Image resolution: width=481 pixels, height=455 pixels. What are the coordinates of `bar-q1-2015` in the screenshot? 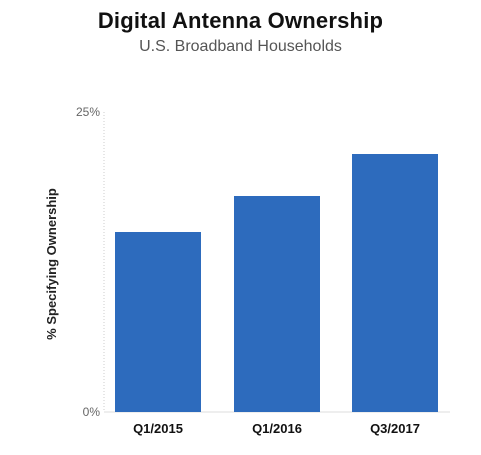 It's located at (158, 322).